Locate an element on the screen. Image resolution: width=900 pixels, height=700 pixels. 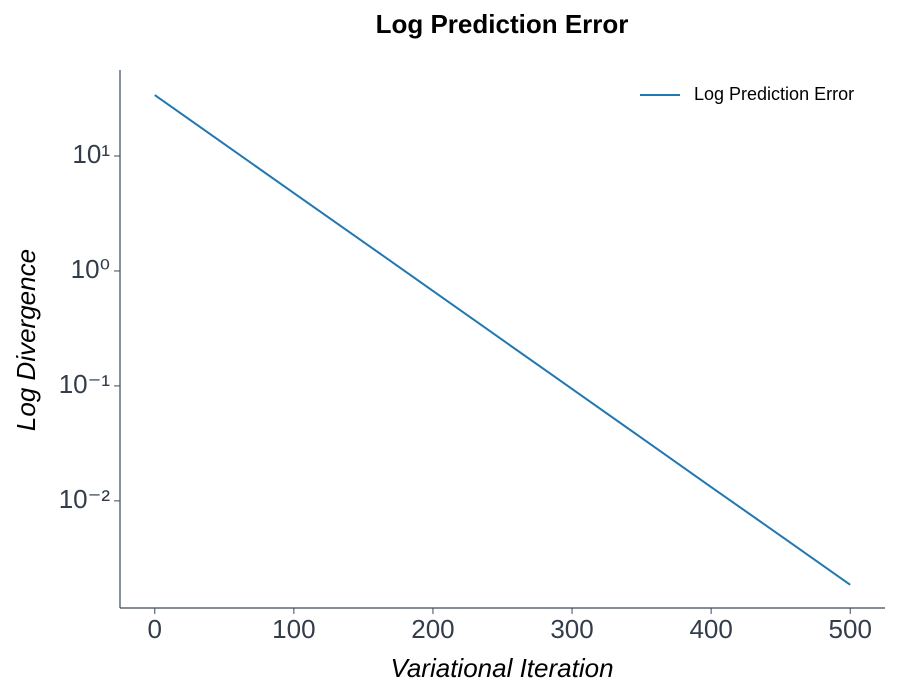
legend-label: Log Prediction Error is located at coordinates (774, 94).